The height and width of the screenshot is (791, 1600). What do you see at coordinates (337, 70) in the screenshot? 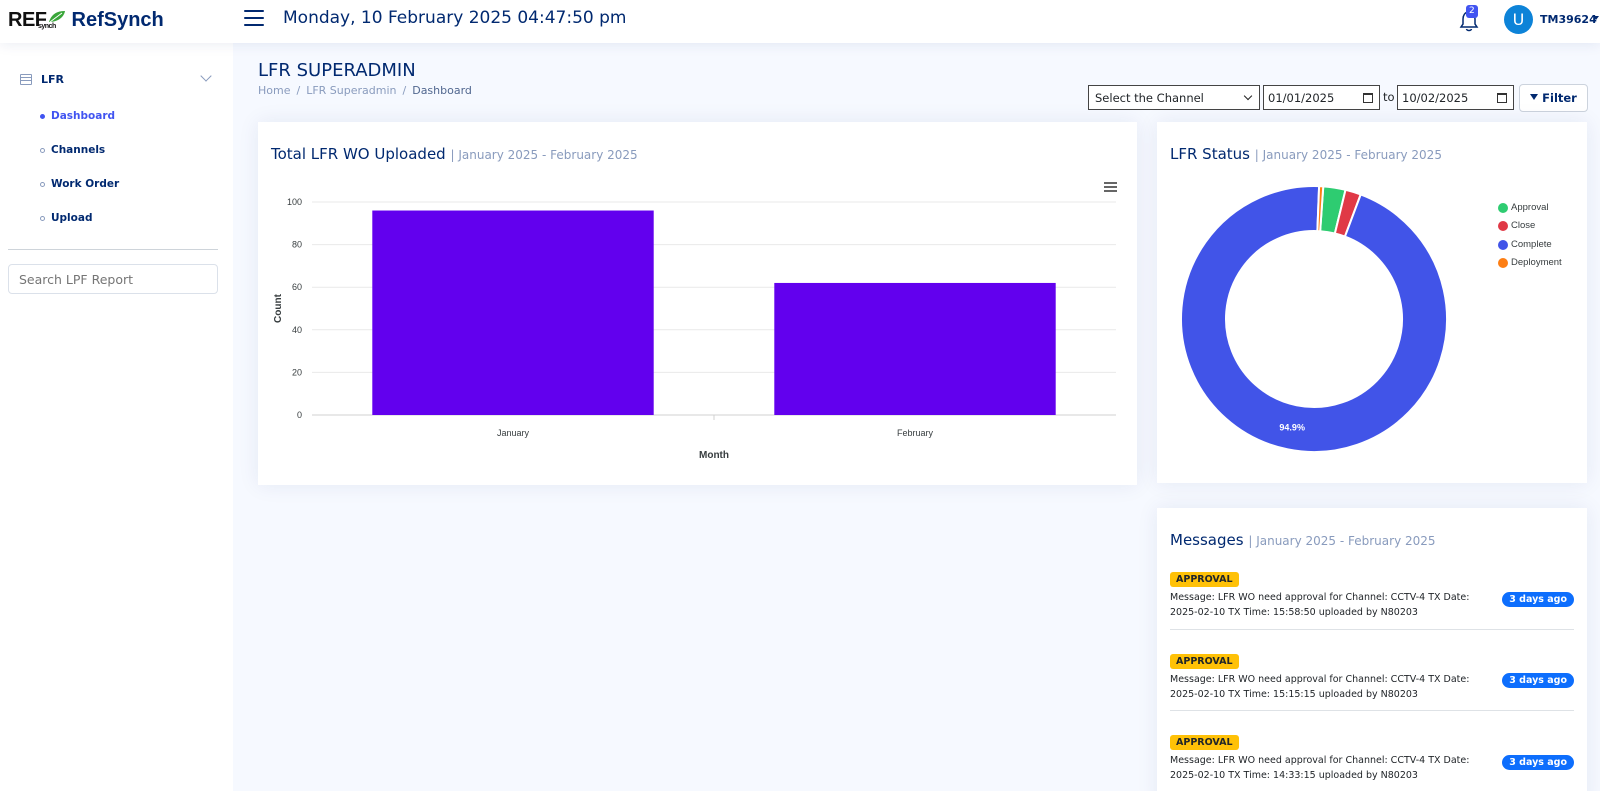
I see `page-title: LFR SUPERADMIN` at bounding box center [337, 70].